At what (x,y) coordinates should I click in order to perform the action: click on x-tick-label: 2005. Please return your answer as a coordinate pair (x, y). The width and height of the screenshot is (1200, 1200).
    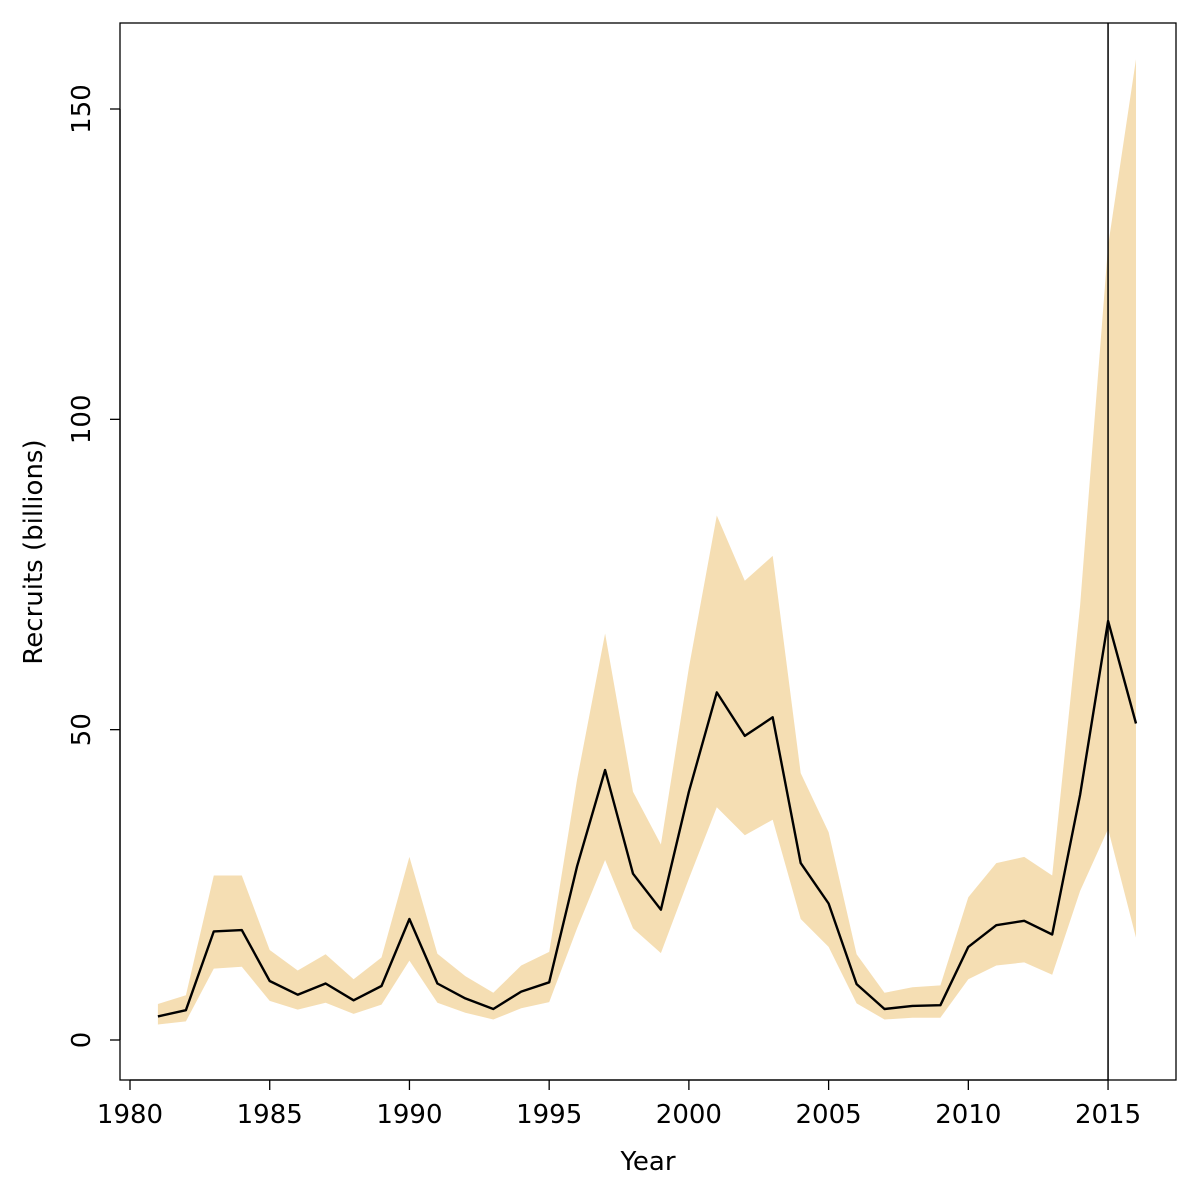
    Looking at the image, I should click on (829, 1115).